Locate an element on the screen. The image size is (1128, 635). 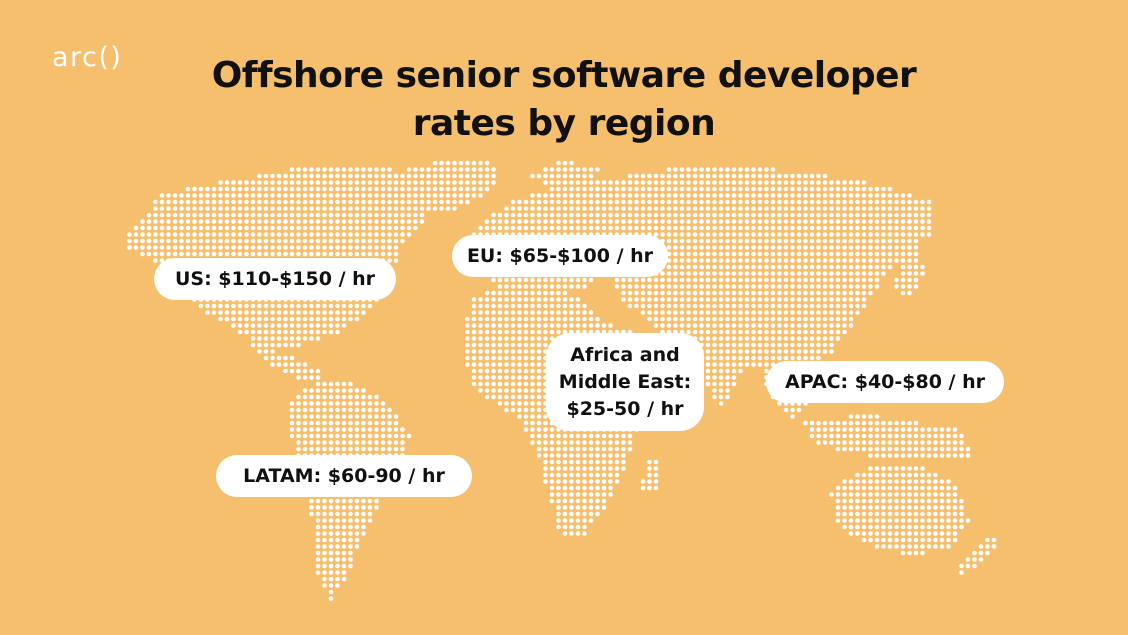
africa-label-line-2: Middle East: is located at coordinates (625, 381).